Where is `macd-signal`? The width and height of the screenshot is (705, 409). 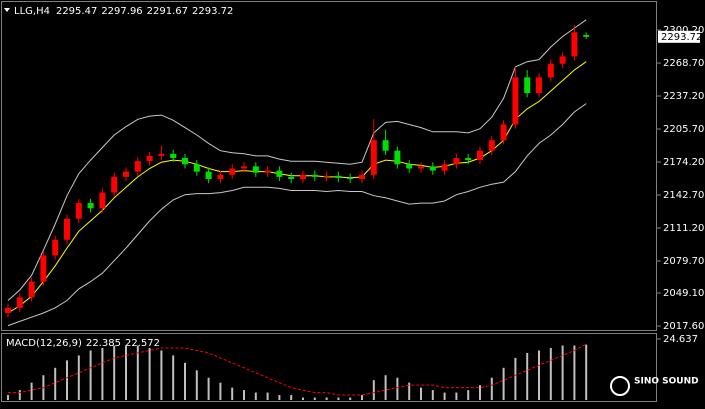 macd-signal is located at coordinates (297, 369).